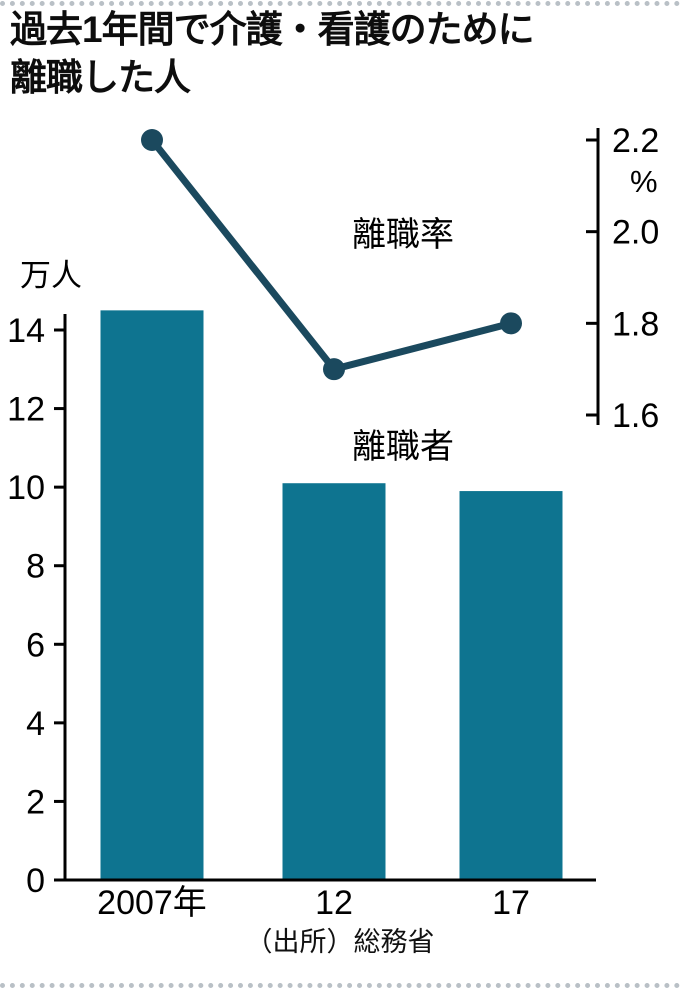 Image resolution: width=680 pixels, height=991 pixels. What do you see at coordinates (51, 275) in the screenshot?
I see `left-axis-unit-label: 万人` at bounding box center [51, 275].